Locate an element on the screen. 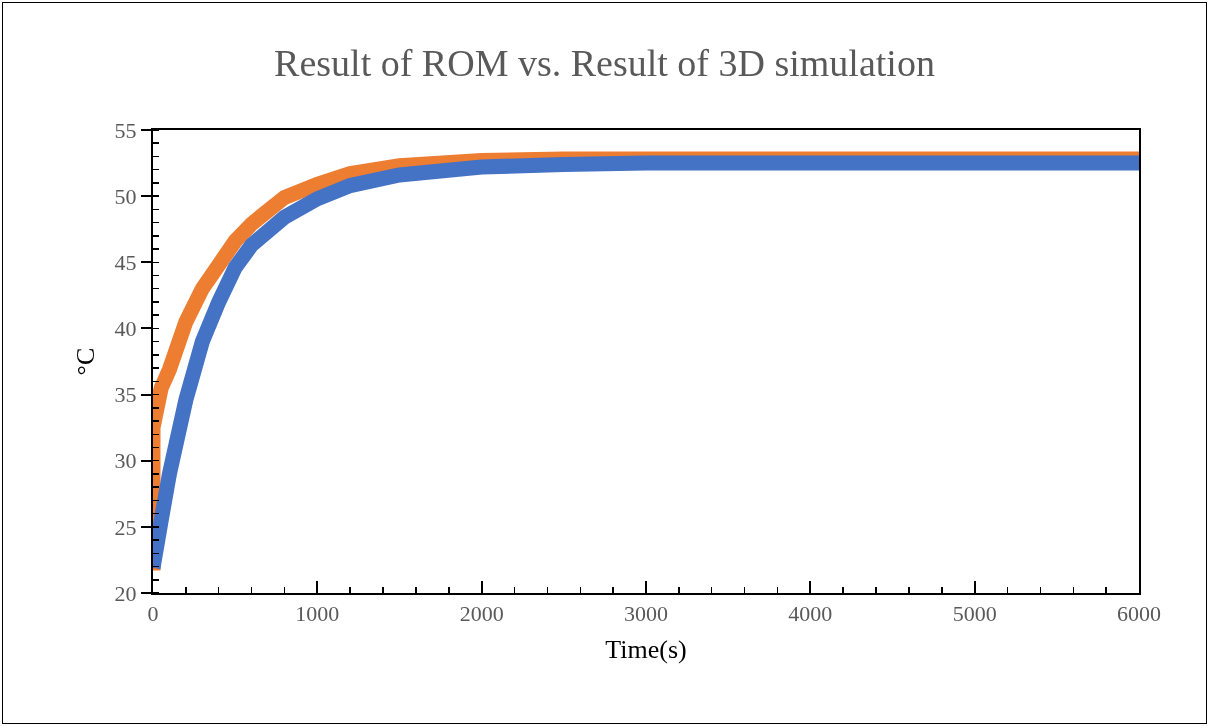 This screenshot has height=726, width=1209. x-tick-label: 0 is located at coordinates (153, 614).